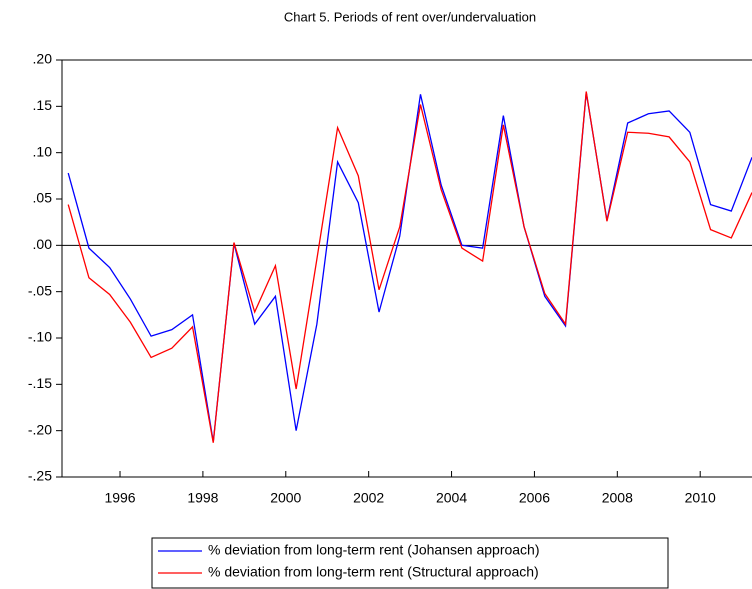 Image resolution: width=752 pixels, height=589 pixels. I want to click on y-tick-label: -.25, so click(40, 476).